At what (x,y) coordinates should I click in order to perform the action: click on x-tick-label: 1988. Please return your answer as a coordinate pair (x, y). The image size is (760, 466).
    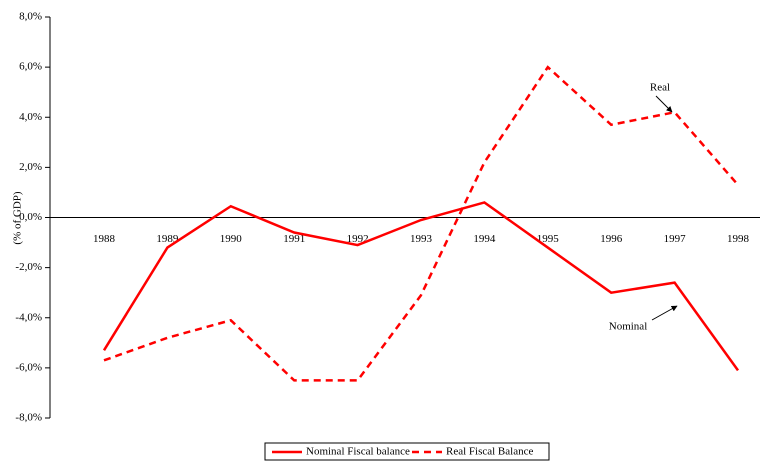
    Looking at the image, I should click on (104, 239).